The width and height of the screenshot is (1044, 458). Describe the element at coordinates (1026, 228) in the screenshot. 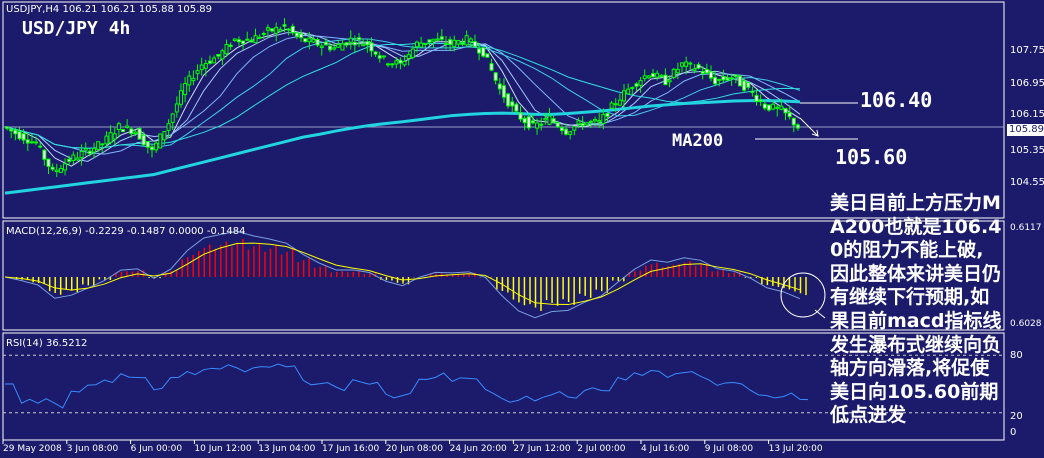

I see `macd-tick: 0.6117` at that location.